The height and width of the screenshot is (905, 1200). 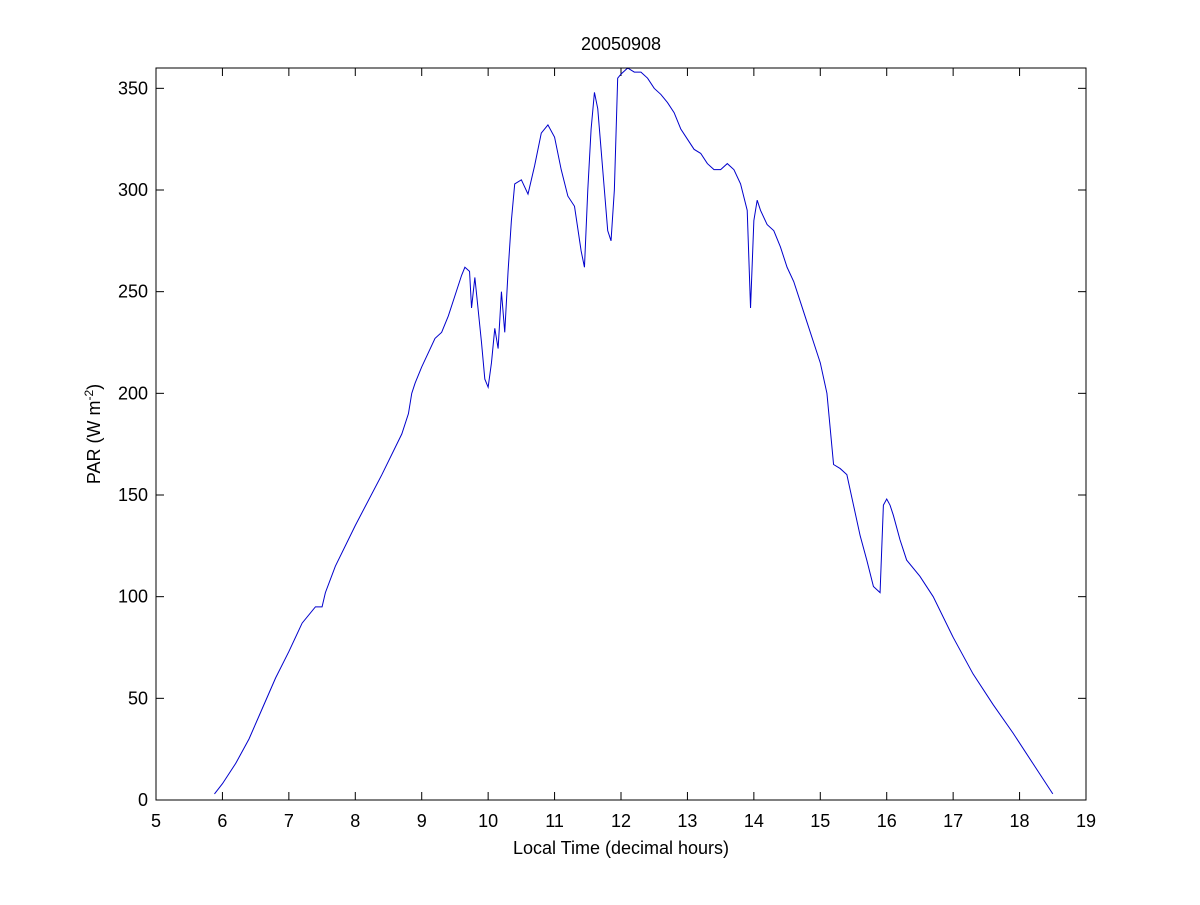 What do you see at coordinates (754, 821) in the screenshot?
I see `x-tick-label: 14` at bounding box center [754, 821].